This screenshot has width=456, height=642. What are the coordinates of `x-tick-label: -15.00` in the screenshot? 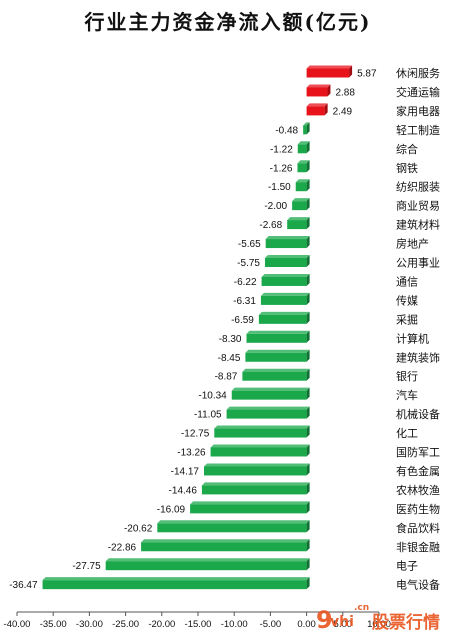 It's located at (198, 624).